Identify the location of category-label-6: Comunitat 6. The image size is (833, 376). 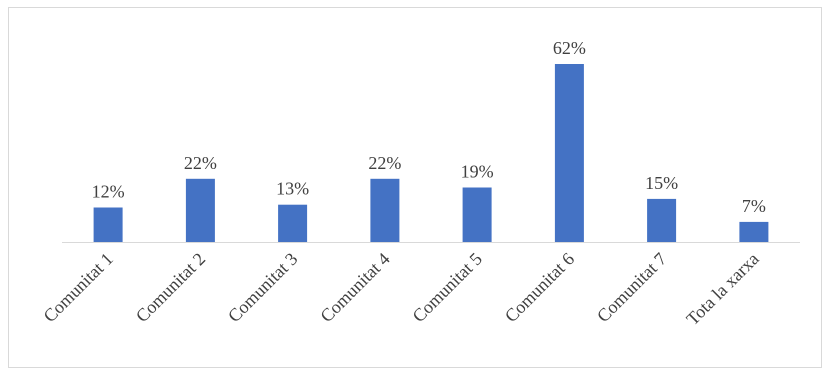
(539, 287).